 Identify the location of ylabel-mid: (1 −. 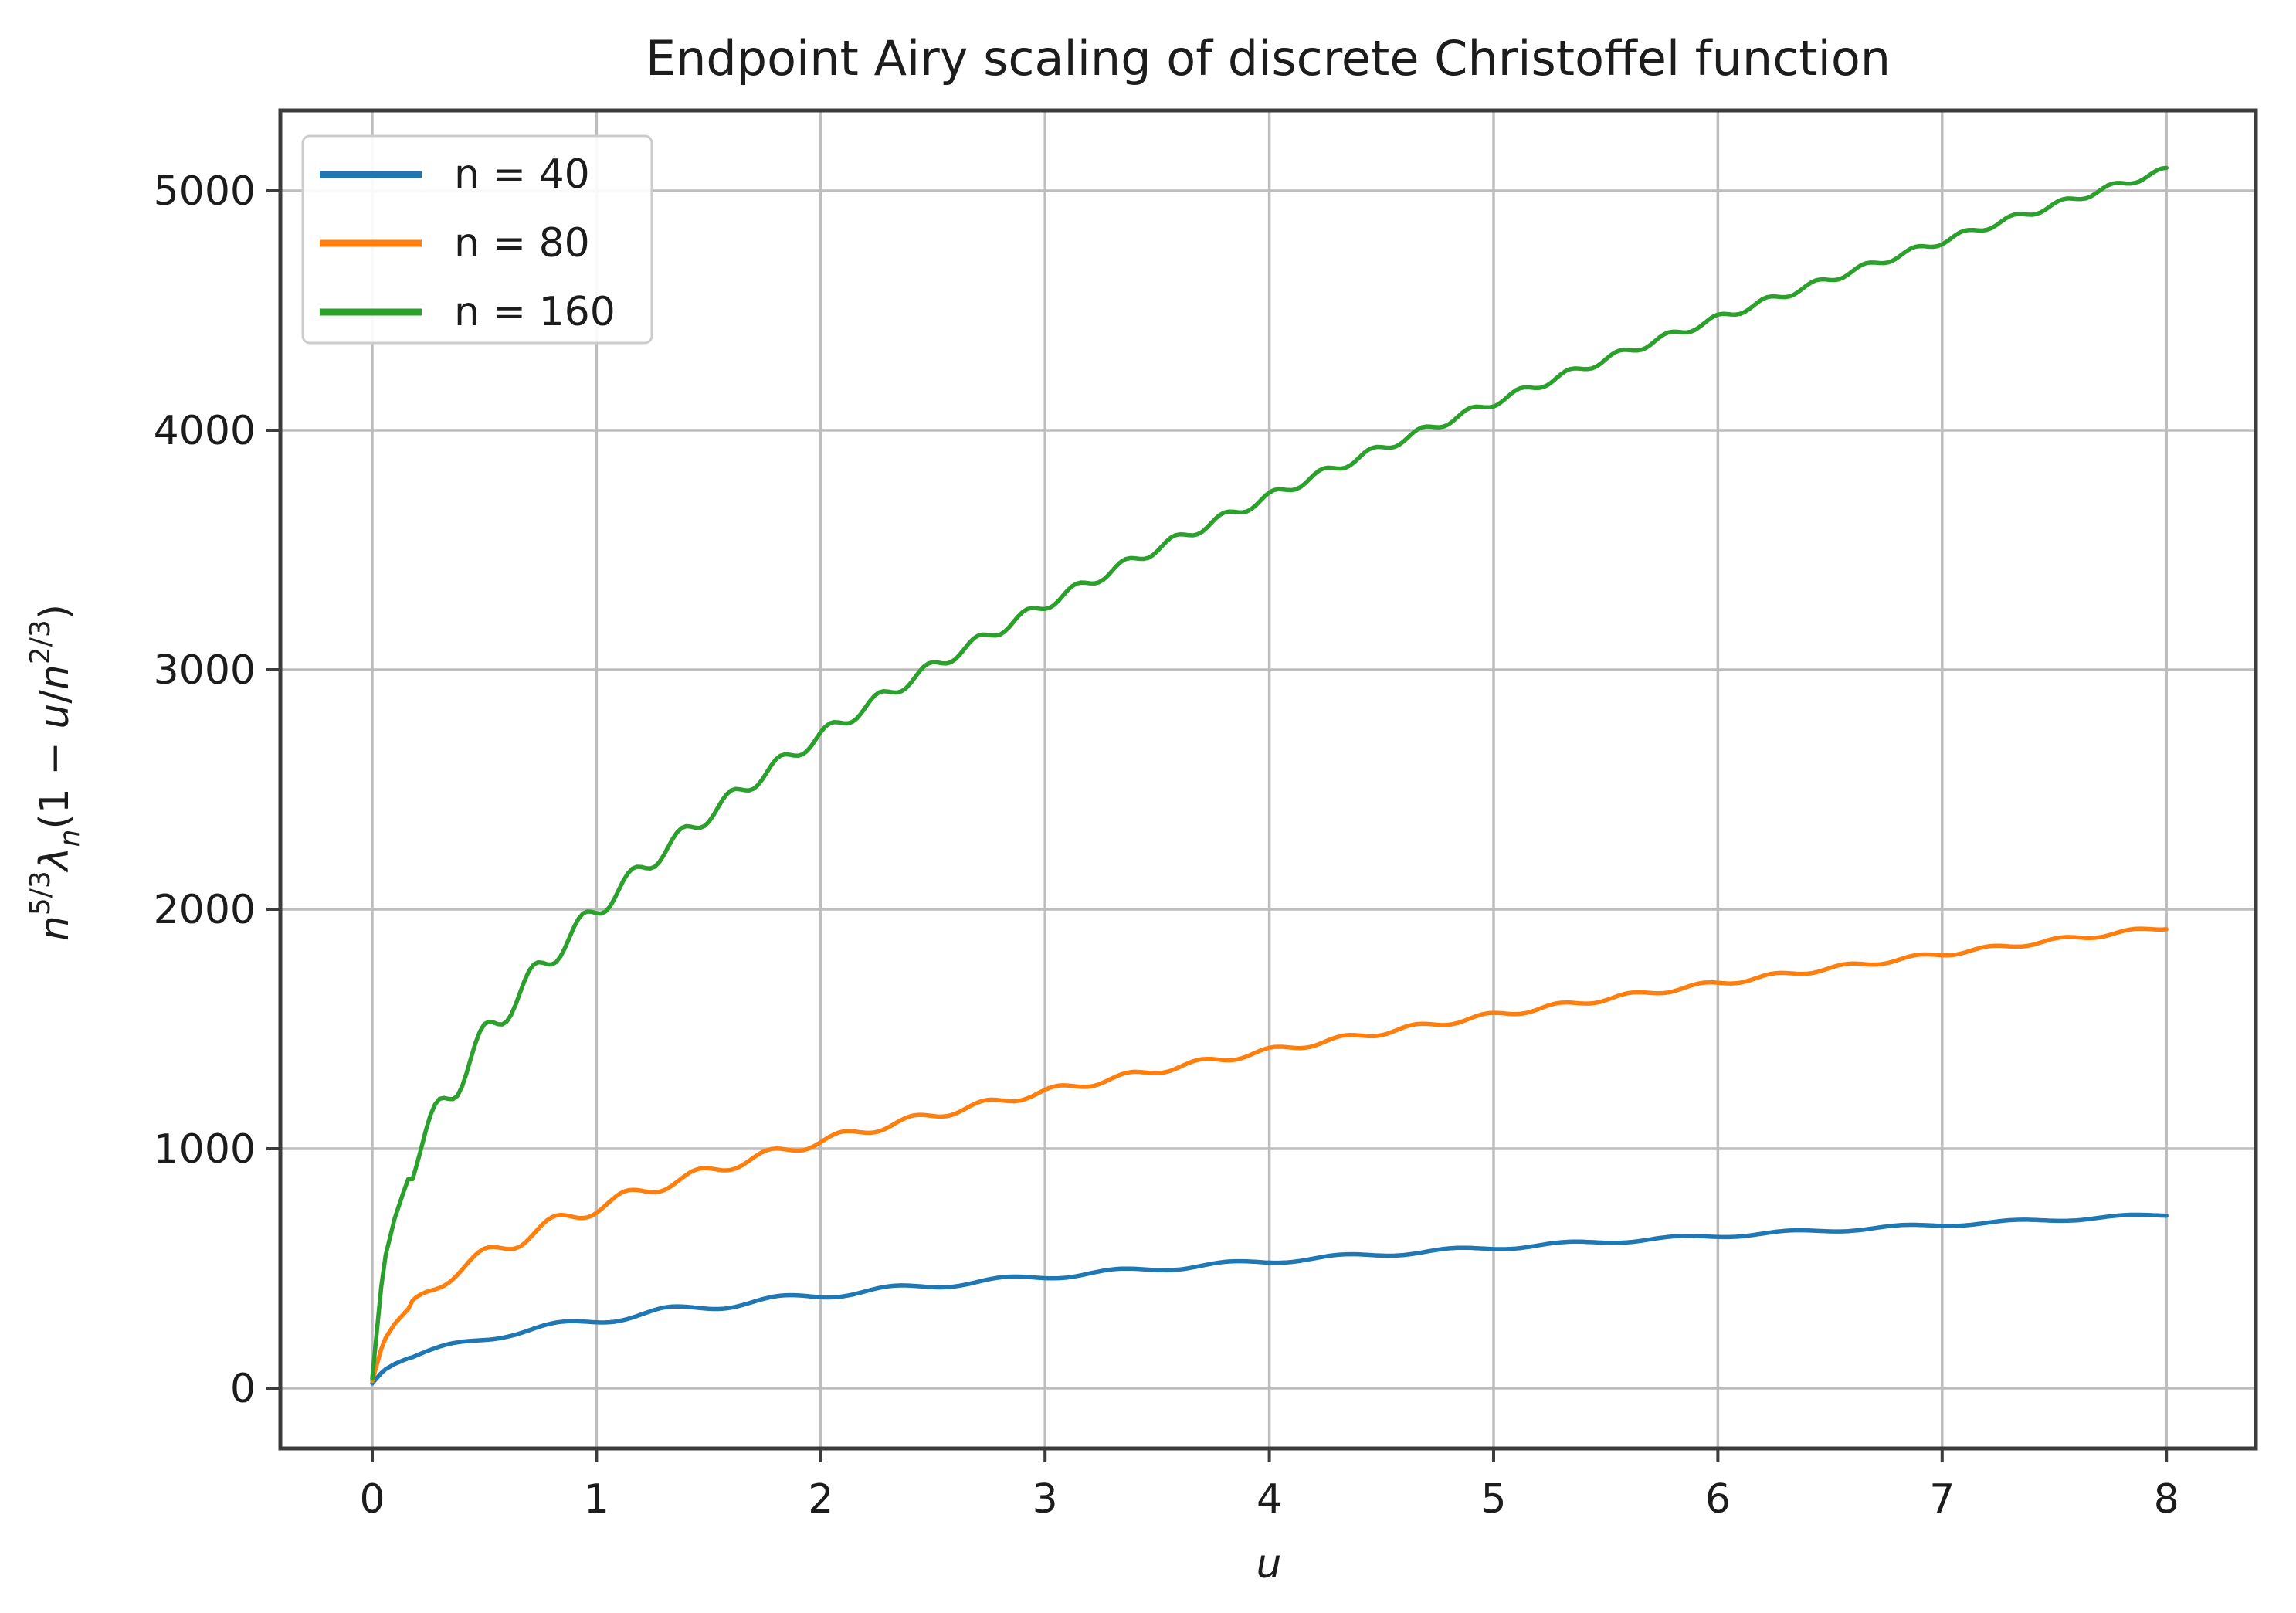
(55, 779).